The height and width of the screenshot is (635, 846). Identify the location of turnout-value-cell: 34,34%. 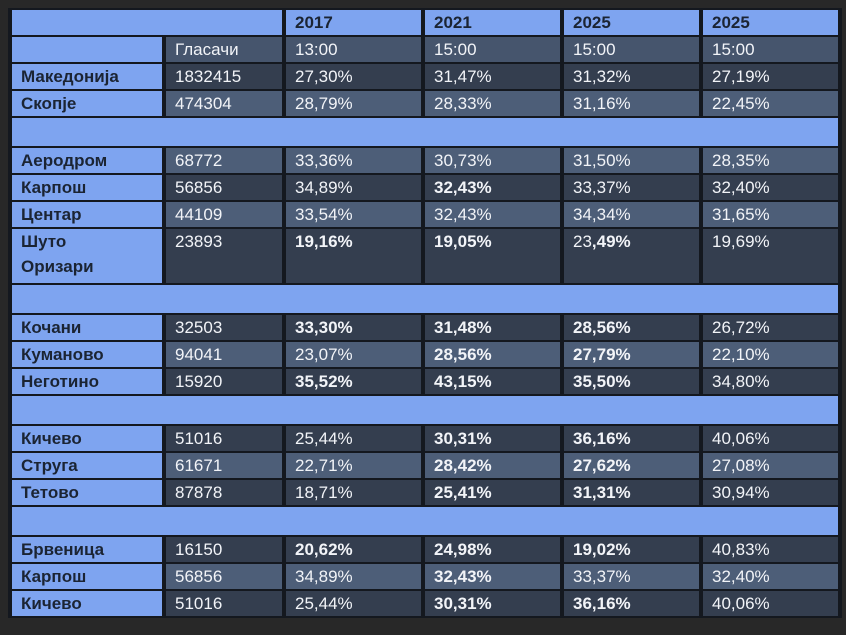
(631, 214).